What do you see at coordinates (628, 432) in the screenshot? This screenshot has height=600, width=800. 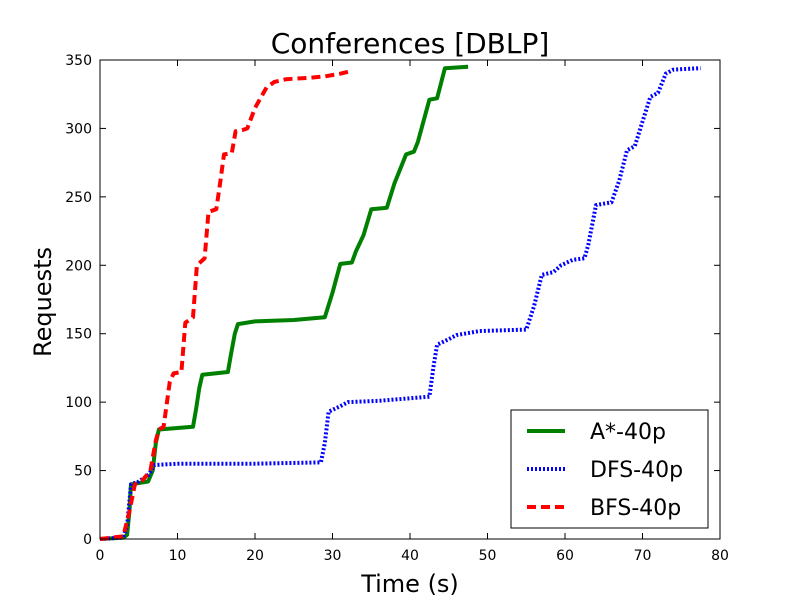 I see `legend-label-a-40p: A*-40p` at bounding box center [628, 432].